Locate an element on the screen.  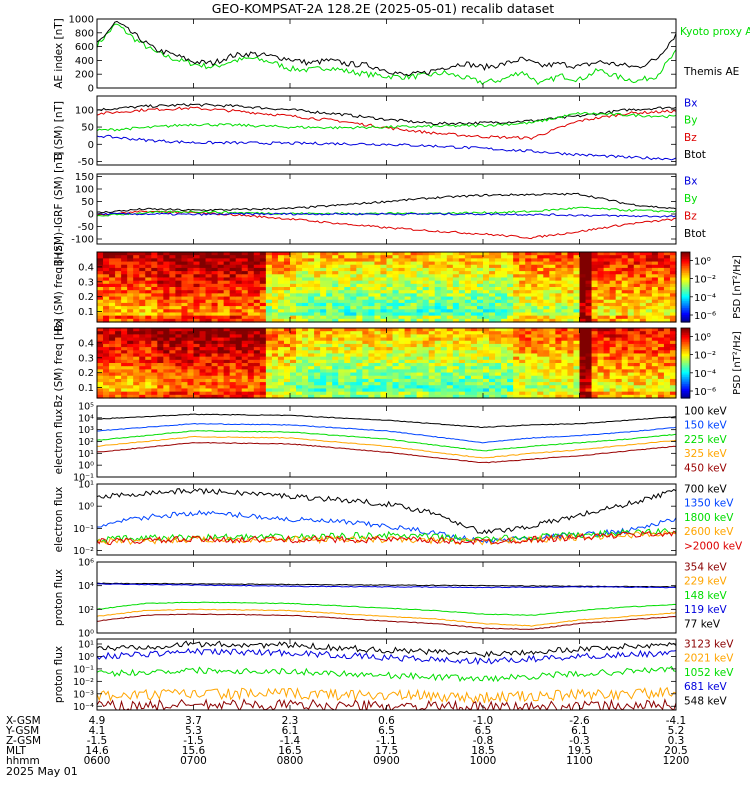
x-tick-value: 6.1 is located at coordinates (579, 731).